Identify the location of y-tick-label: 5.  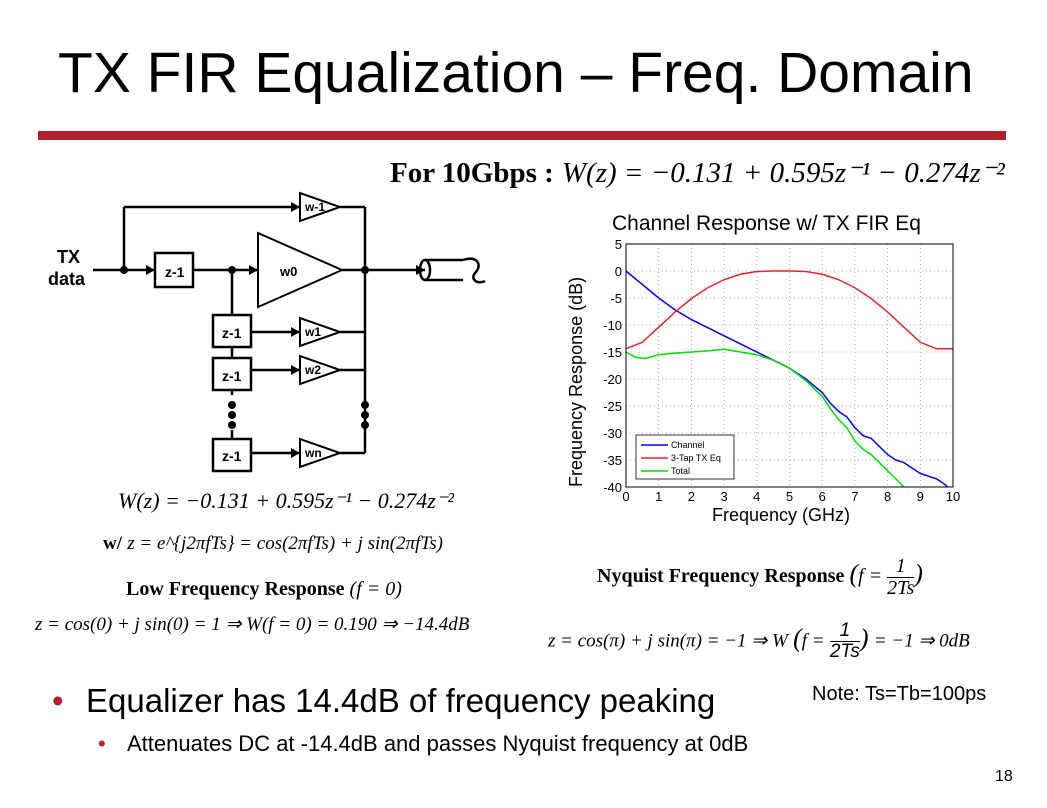
(618, 244).